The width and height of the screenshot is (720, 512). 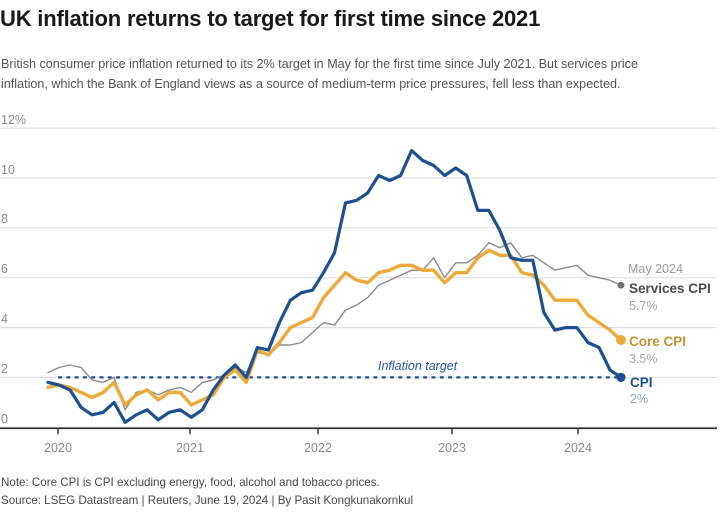 What do you see at coordinates (4, 418) in the screenshot?
I see `y-tick-label-0: 0` at bounding box center [4, 418].